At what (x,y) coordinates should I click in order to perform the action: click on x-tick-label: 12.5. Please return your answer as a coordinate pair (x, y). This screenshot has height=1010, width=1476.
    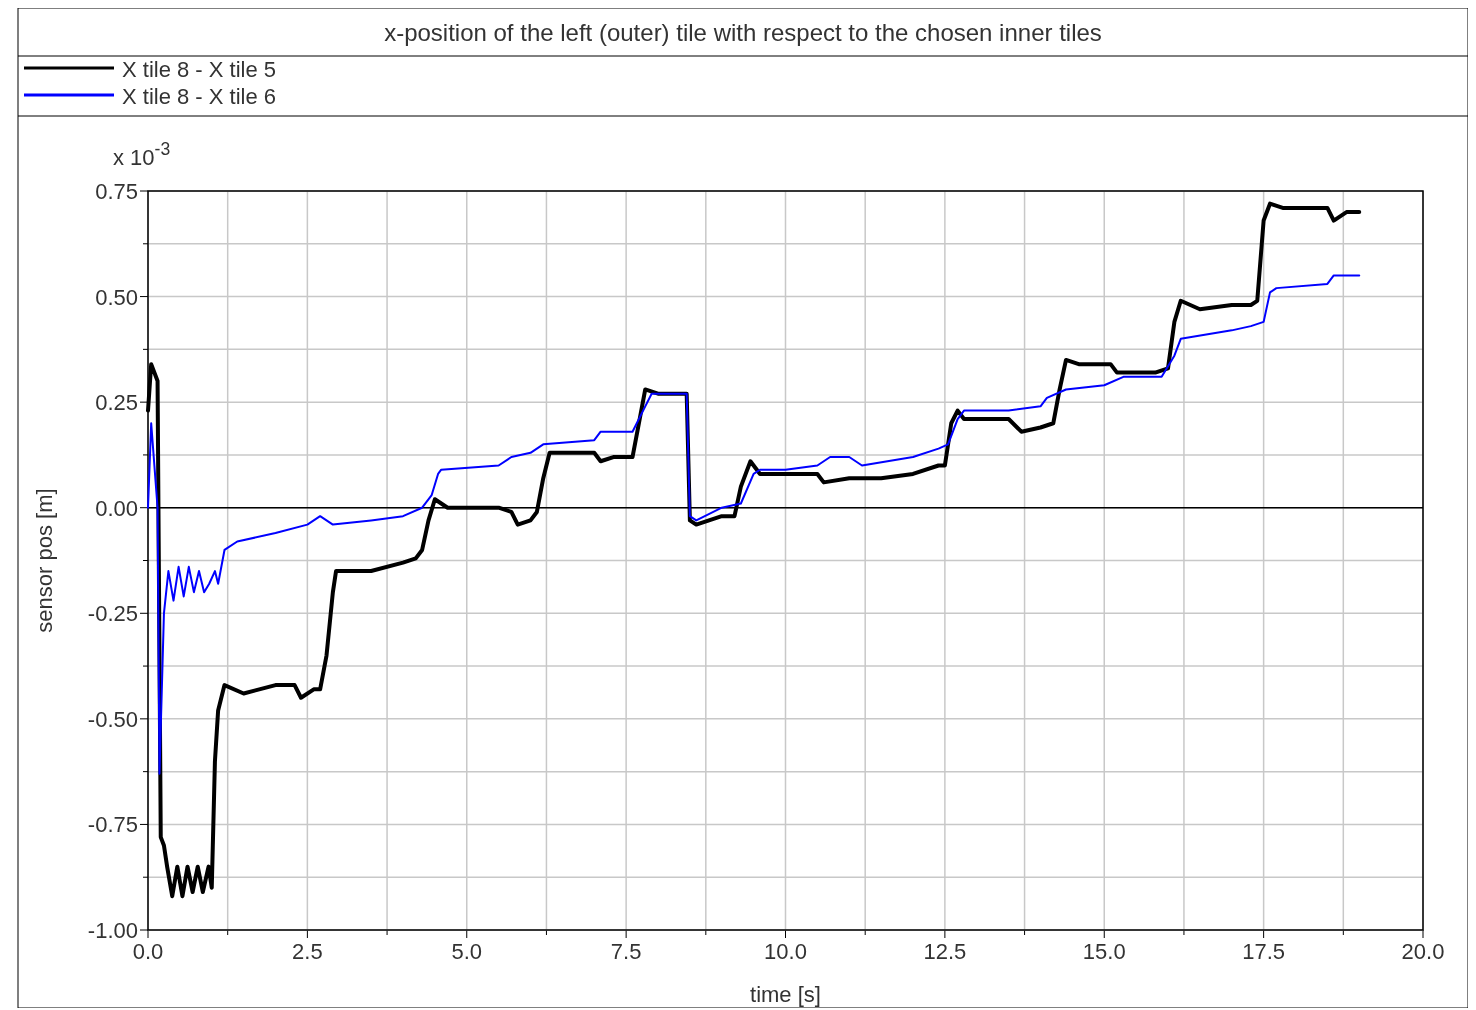
    Looking at the image, I should click on (945, 951).